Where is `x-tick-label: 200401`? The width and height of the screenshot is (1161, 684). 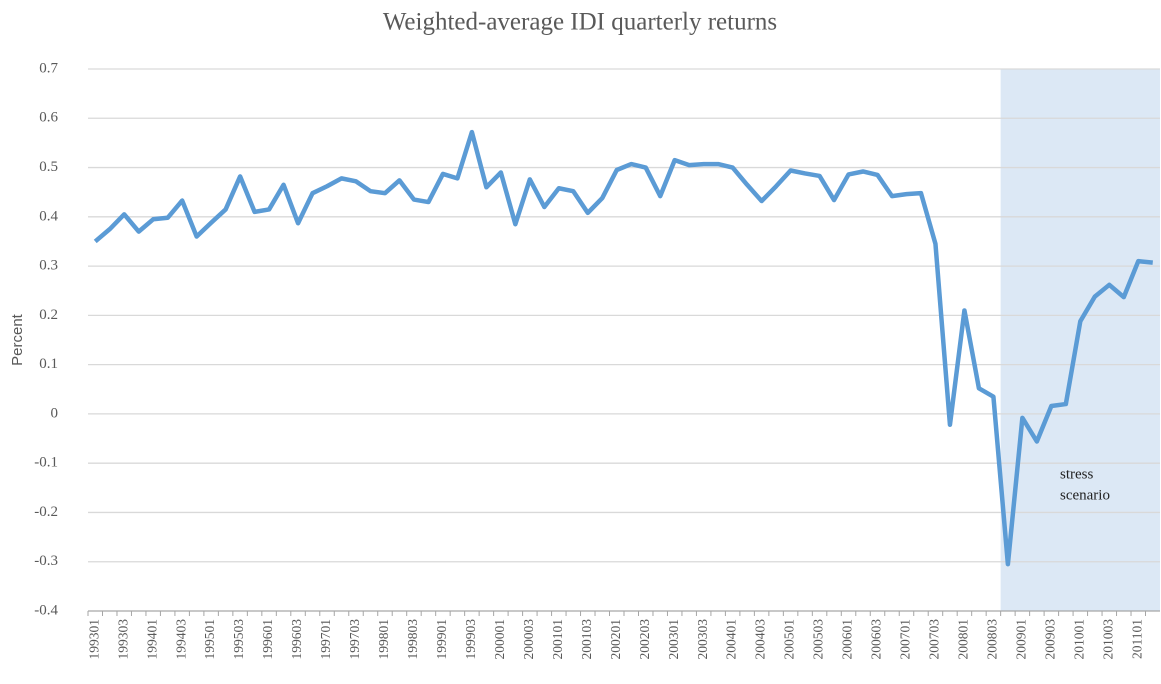 x-tick-label: 200401 is located at coordinates (731, 639).